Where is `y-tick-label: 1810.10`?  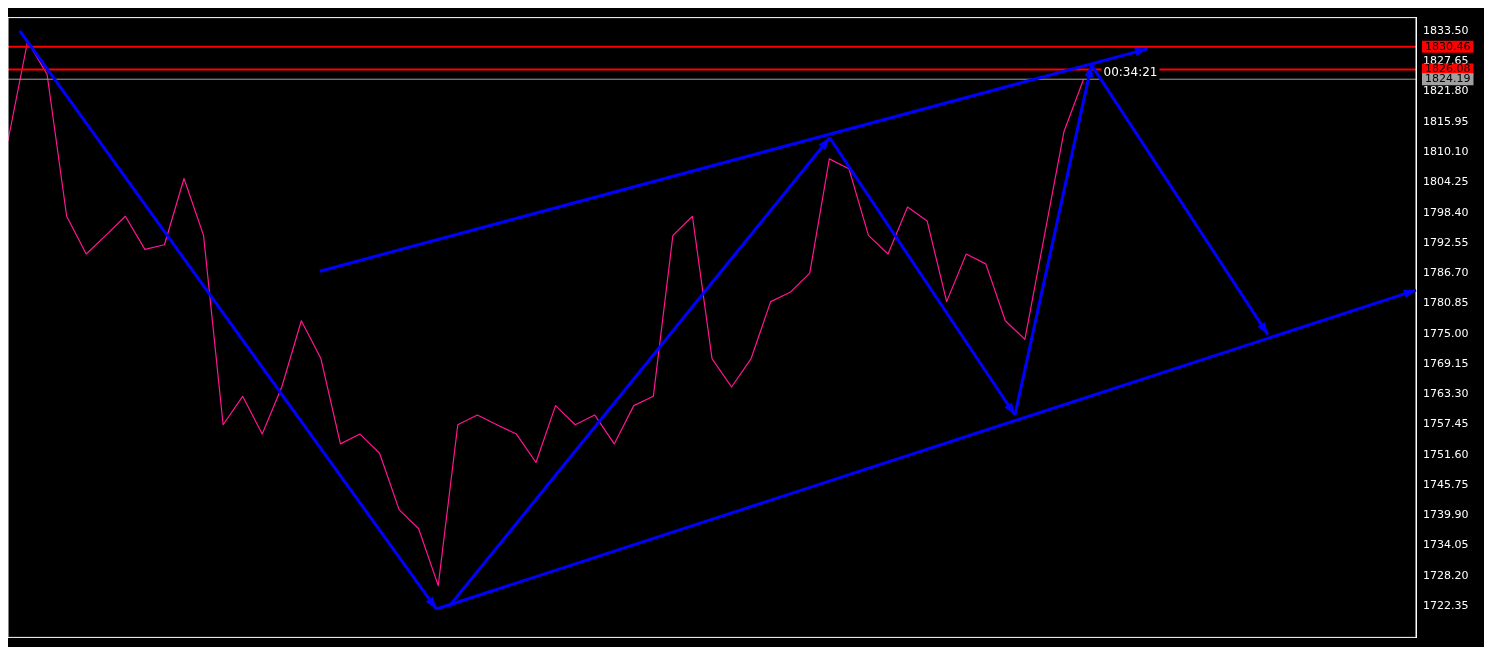 y-tick-label: 1810.10 is located at coordinates (1446, 151).